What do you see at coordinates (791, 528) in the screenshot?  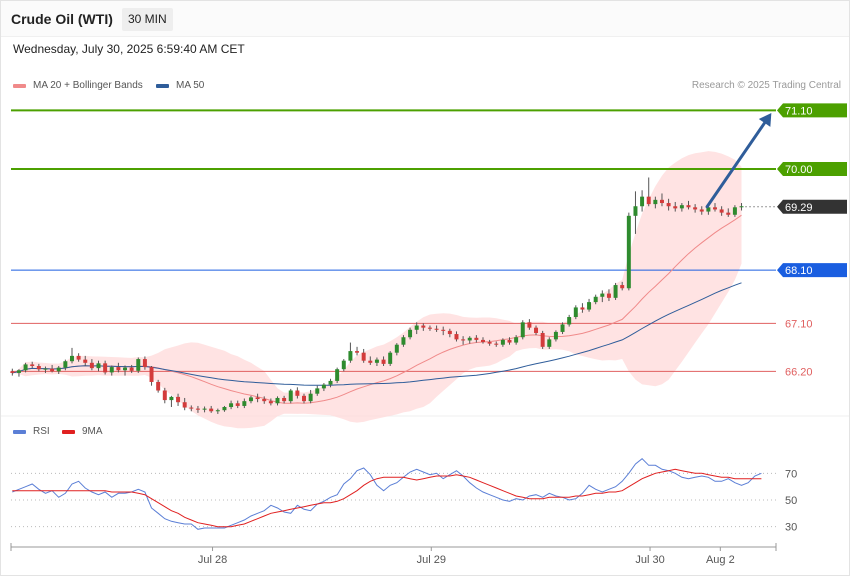 I see `rsi-tick-label: 30` at bounding box center [791, 528].